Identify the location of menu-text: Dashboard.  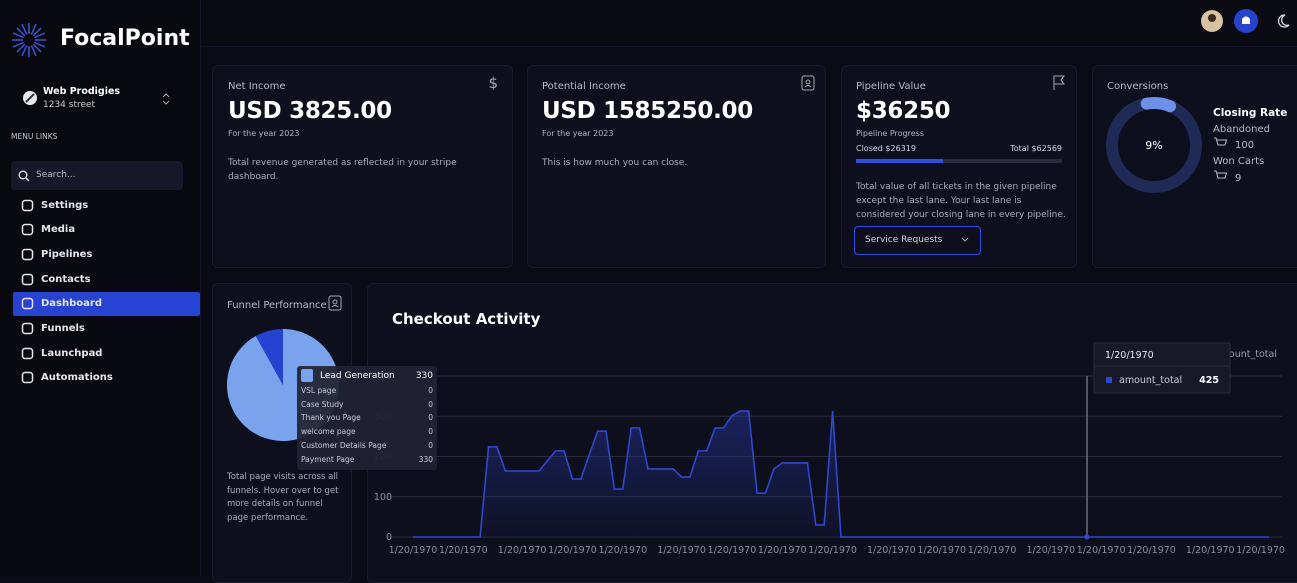
(71, 304).